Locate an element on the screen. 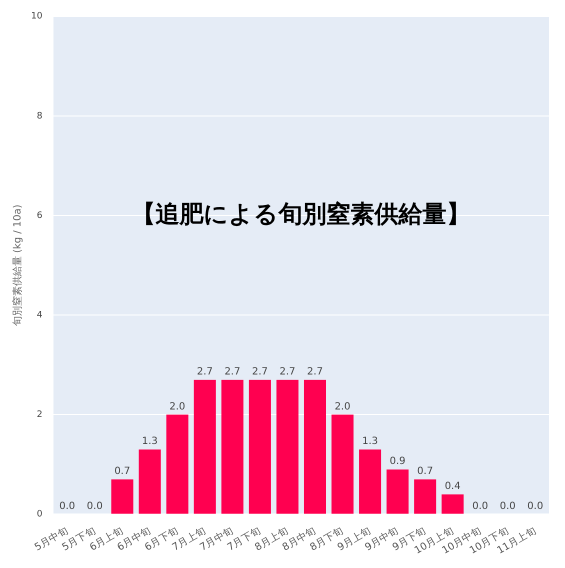 Image resolution: width=565 pixels, height=568 pixels. y-axis-title: 旬別窒素供給量 (kg / 10a) is located at coordinates (18, 265).